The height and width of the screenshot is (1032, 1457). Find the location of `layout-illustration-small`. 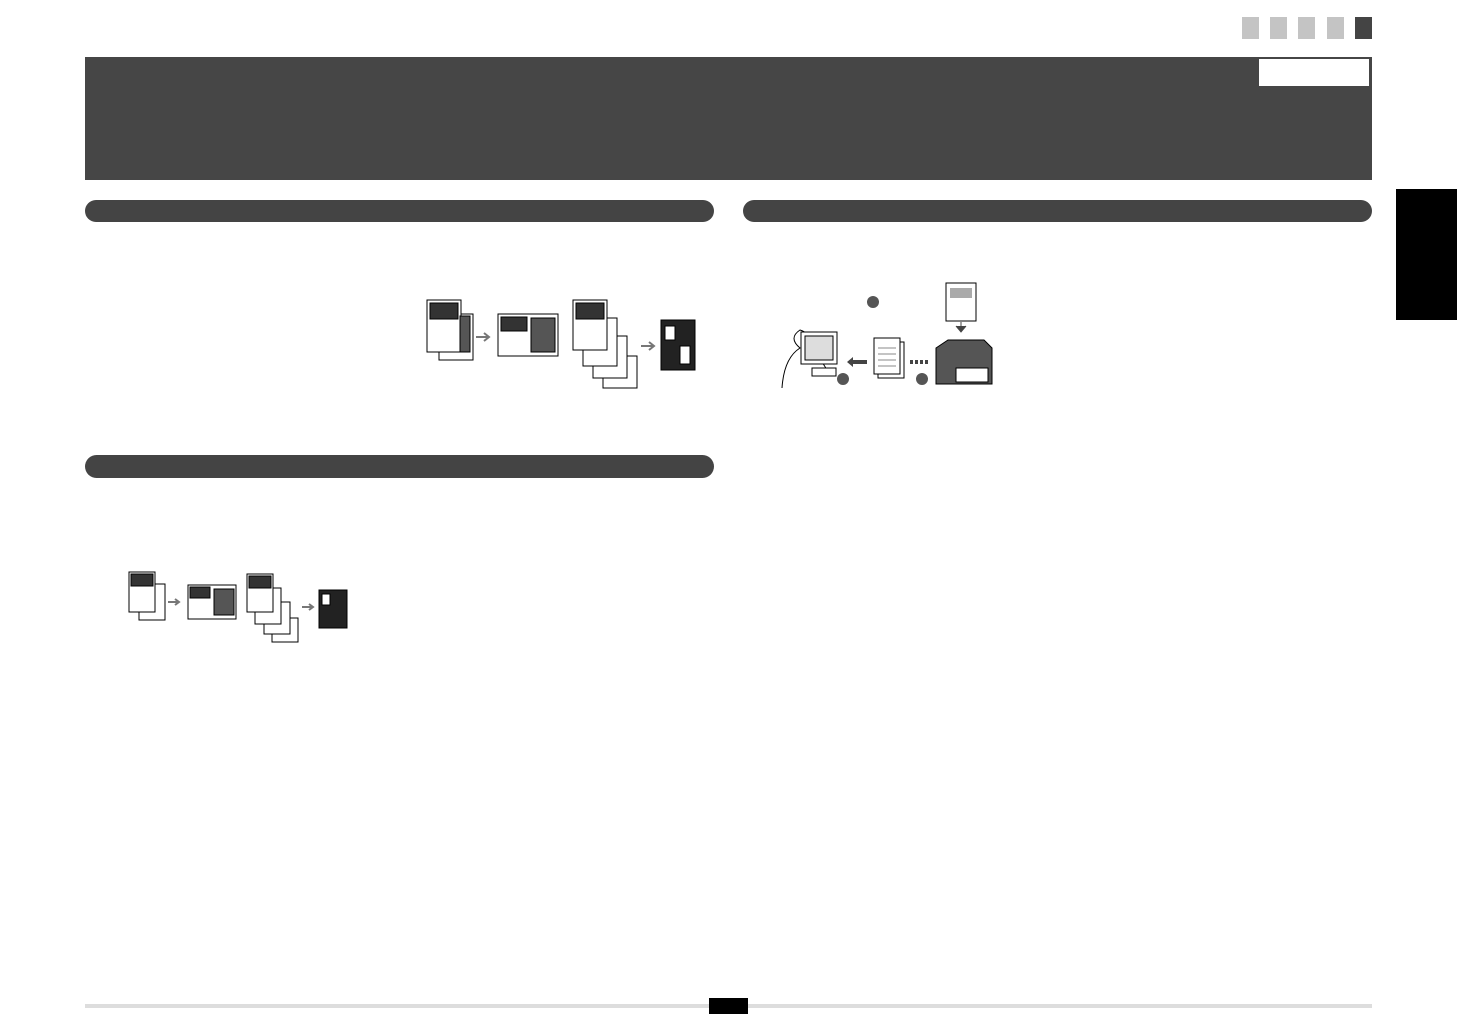

layout-illustration-small is located at coordinates (238, 607).